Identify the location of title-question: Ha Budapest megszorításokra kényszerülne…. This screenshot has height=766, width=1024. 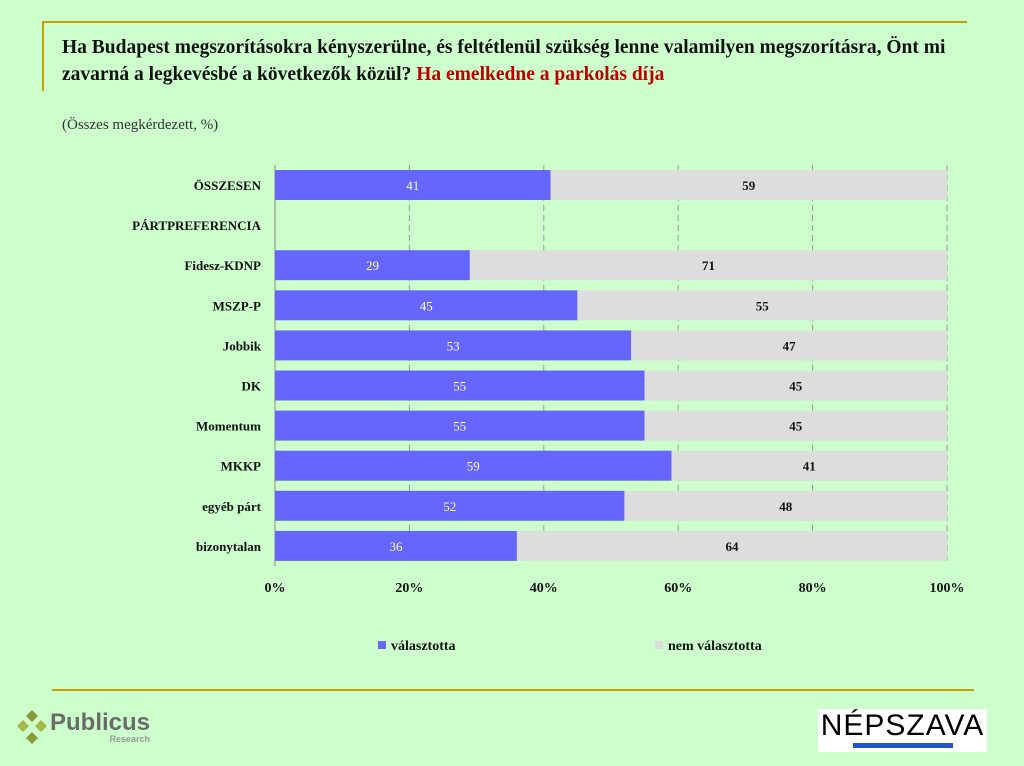
(504, 61).